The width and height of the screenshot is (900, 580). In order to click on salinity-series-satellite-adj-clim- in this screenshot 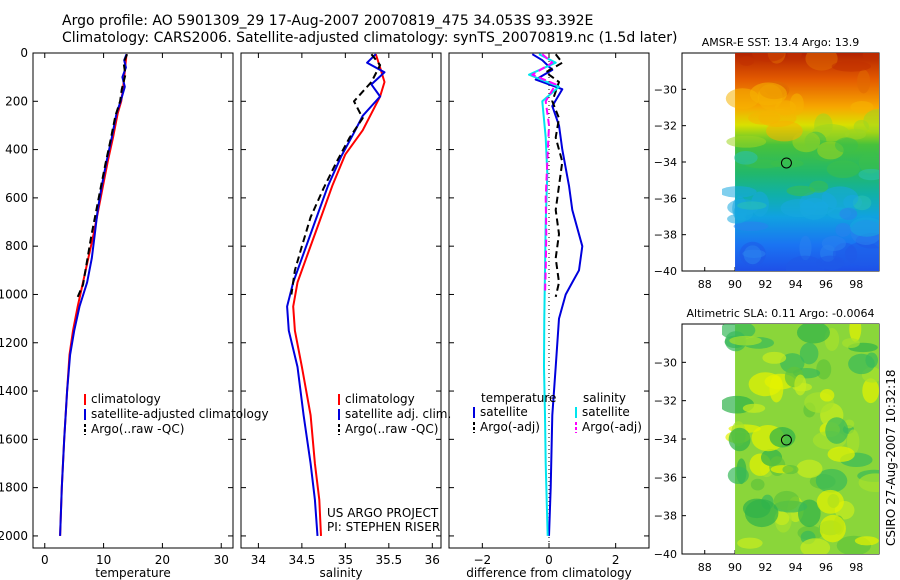, I will do `click(336, 294)`.